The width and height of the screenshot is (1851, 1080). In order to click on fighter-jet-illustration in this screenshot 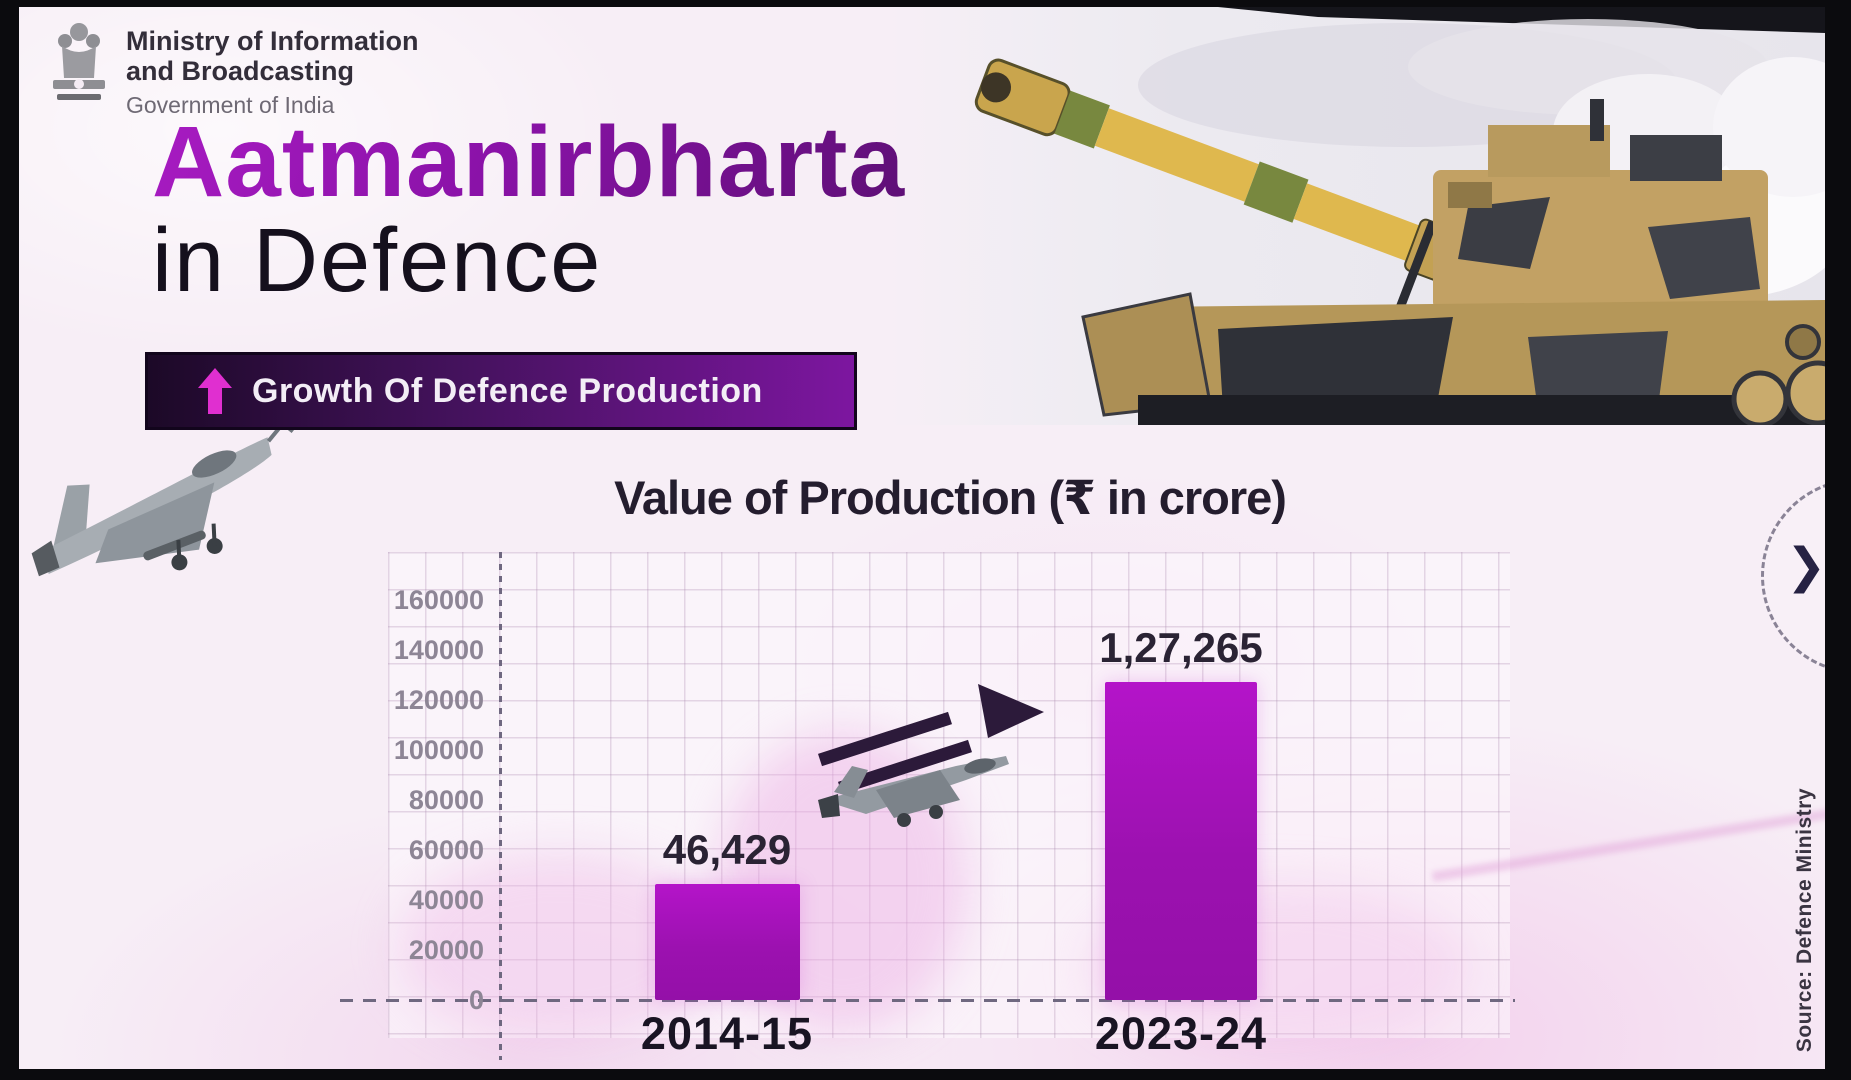, I will do `click(163, 495)`.